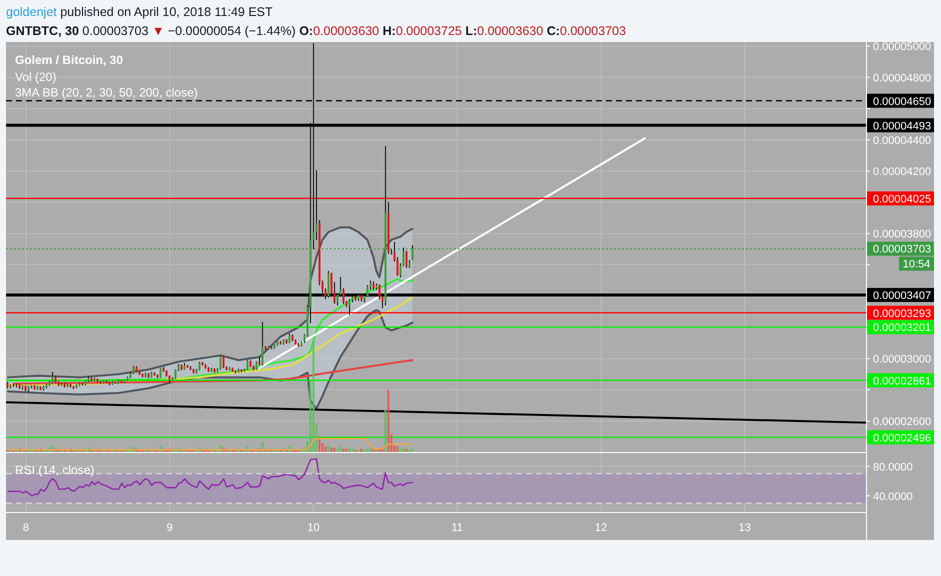 The width and height of the screenshot is (941, 576). What do you see at coordinates (42, 31) in the screenshot?
I see `text: GNTBTC, 30` at bounding box center [42, 31].